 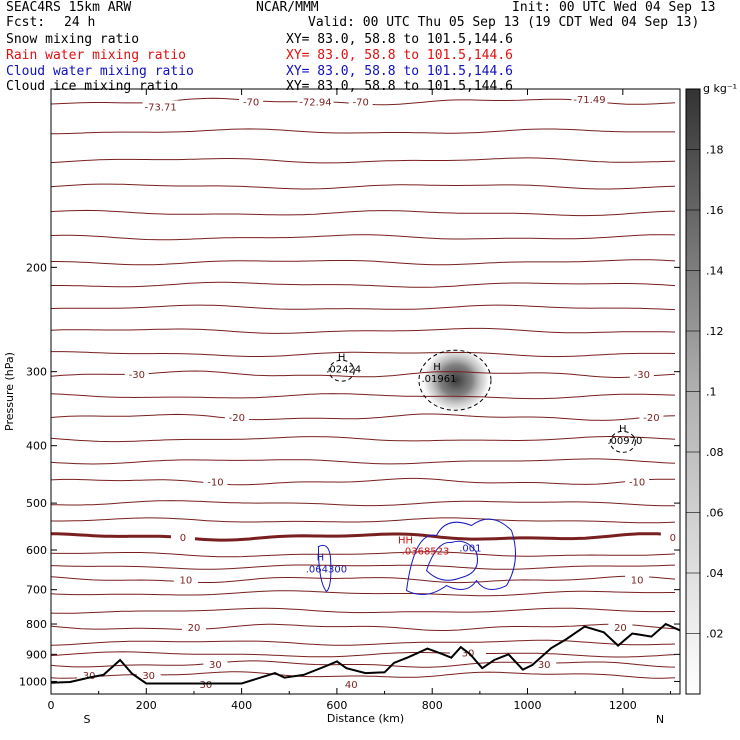 What do you see at coordinates (26, 22) in the screenshot?
I see `forecast-label: Fcst:` at bounding box center [26, 22].